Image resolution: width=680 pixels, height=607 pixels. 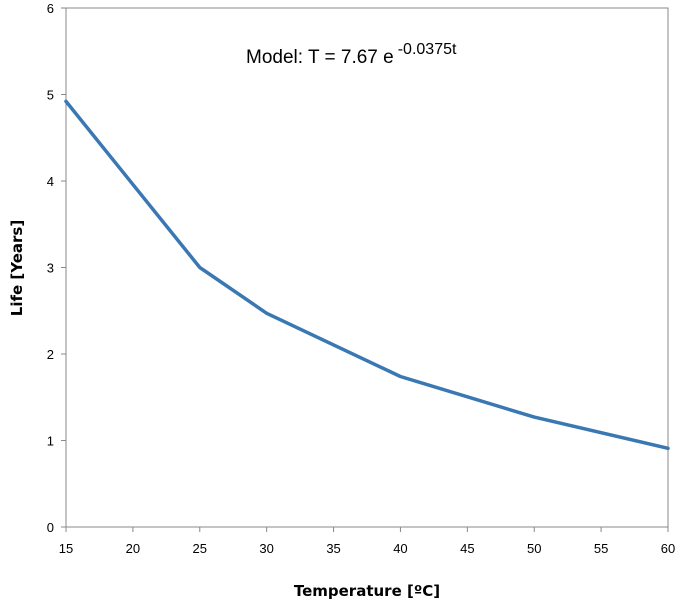 What do you see at coordinates (367, 591) in the screenshot?
I see `x-axis-title: Temperature [ºC]` at bounding box center [367, 591].